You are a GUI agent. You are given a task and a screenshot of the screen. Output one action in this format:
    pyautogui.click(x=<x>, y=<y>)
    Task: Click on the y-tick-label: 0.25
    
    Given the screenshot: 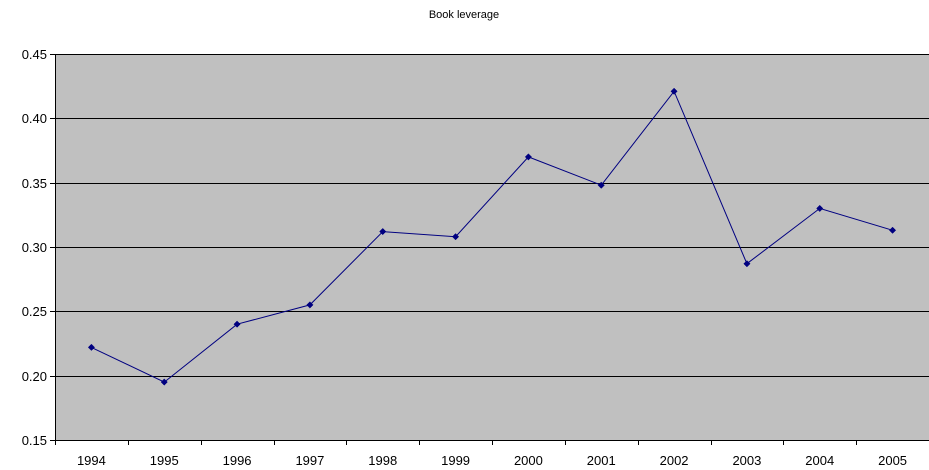 What is the action you would take?
    pyautogui.click(x=34, y=311)
    